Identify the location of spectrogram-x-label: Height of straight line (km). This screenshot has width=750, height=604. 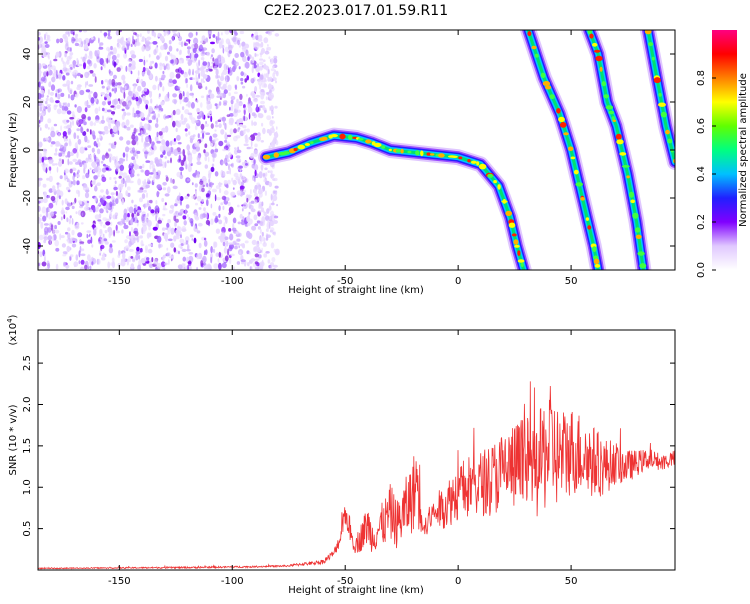
(356, 290).